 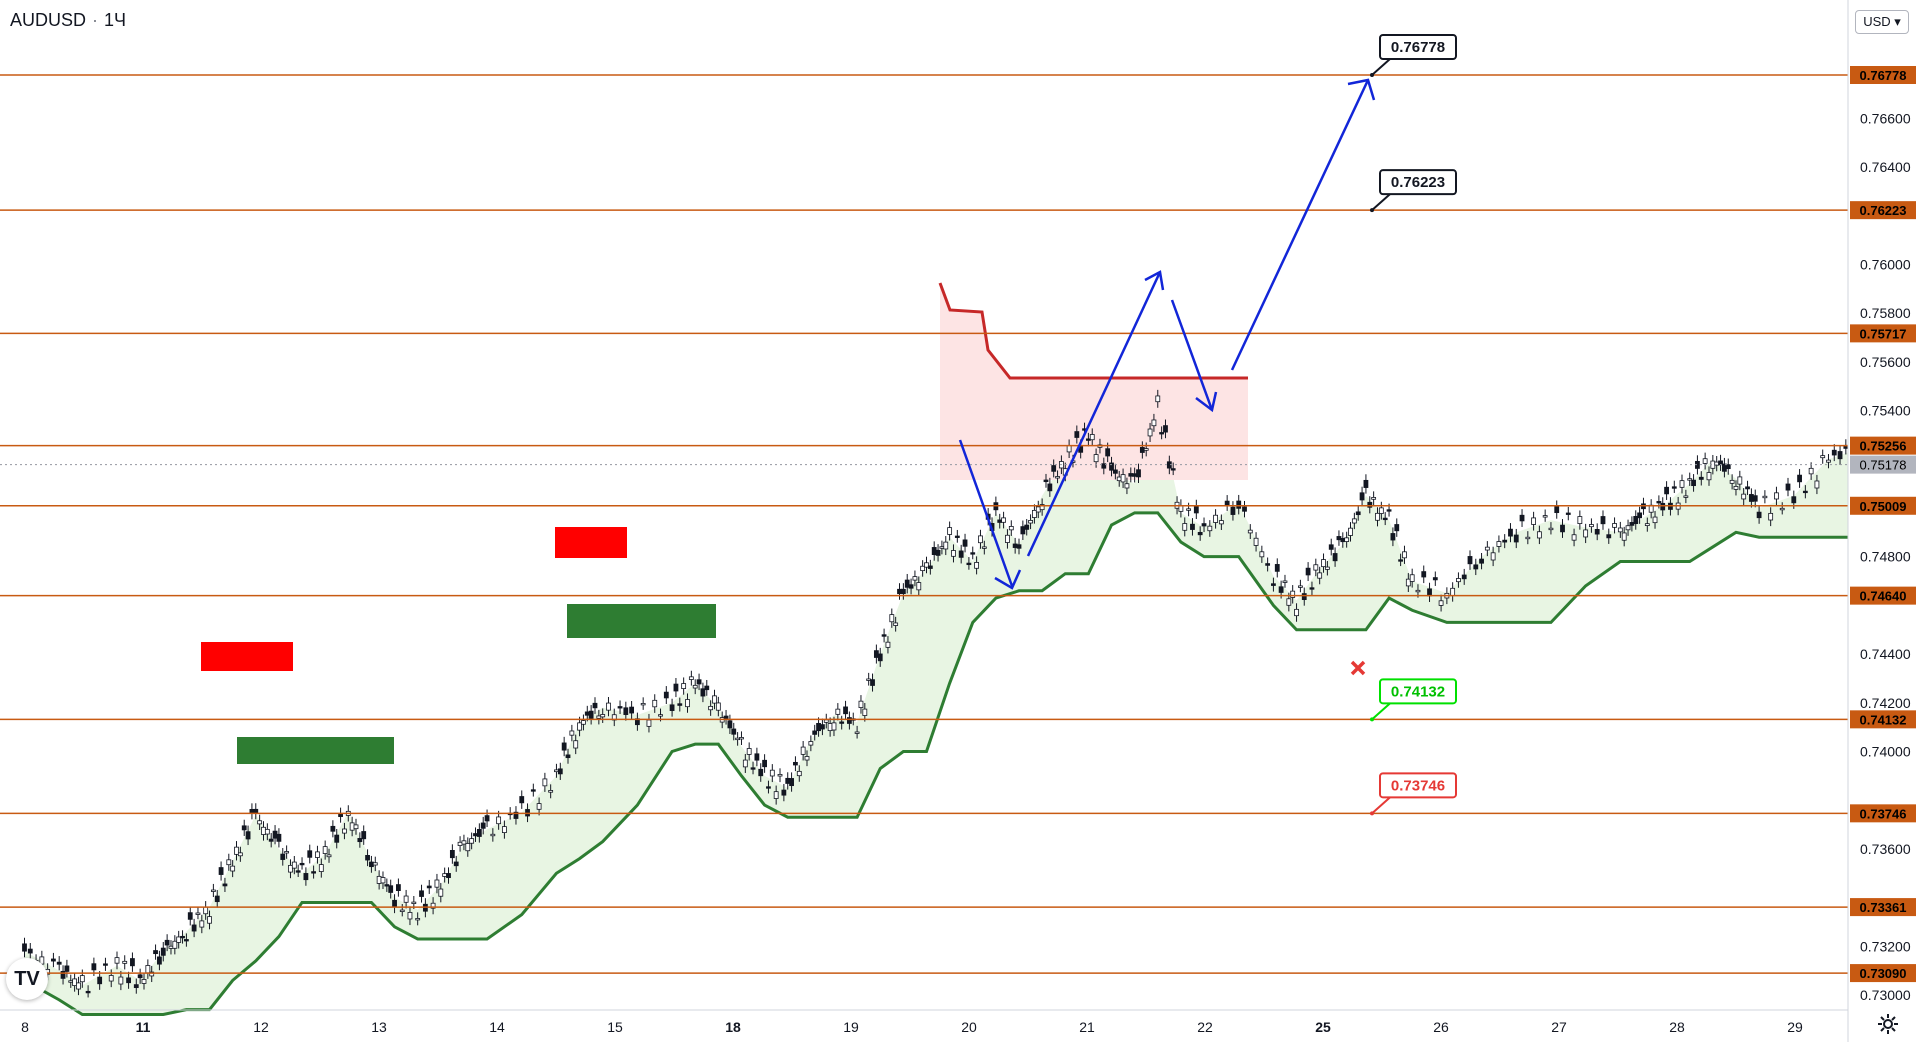 I want to click on gear-icon, so click(x=1888, y=1024).